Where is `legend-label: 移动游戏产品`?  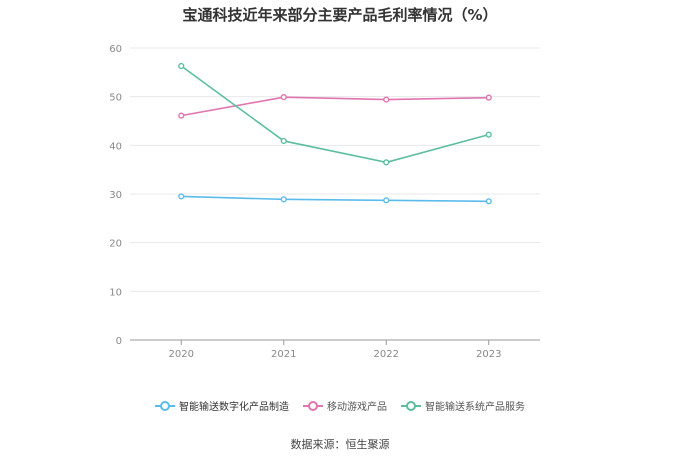 legend-label: 移动游戏产品 is located at coordinates (357, 407).